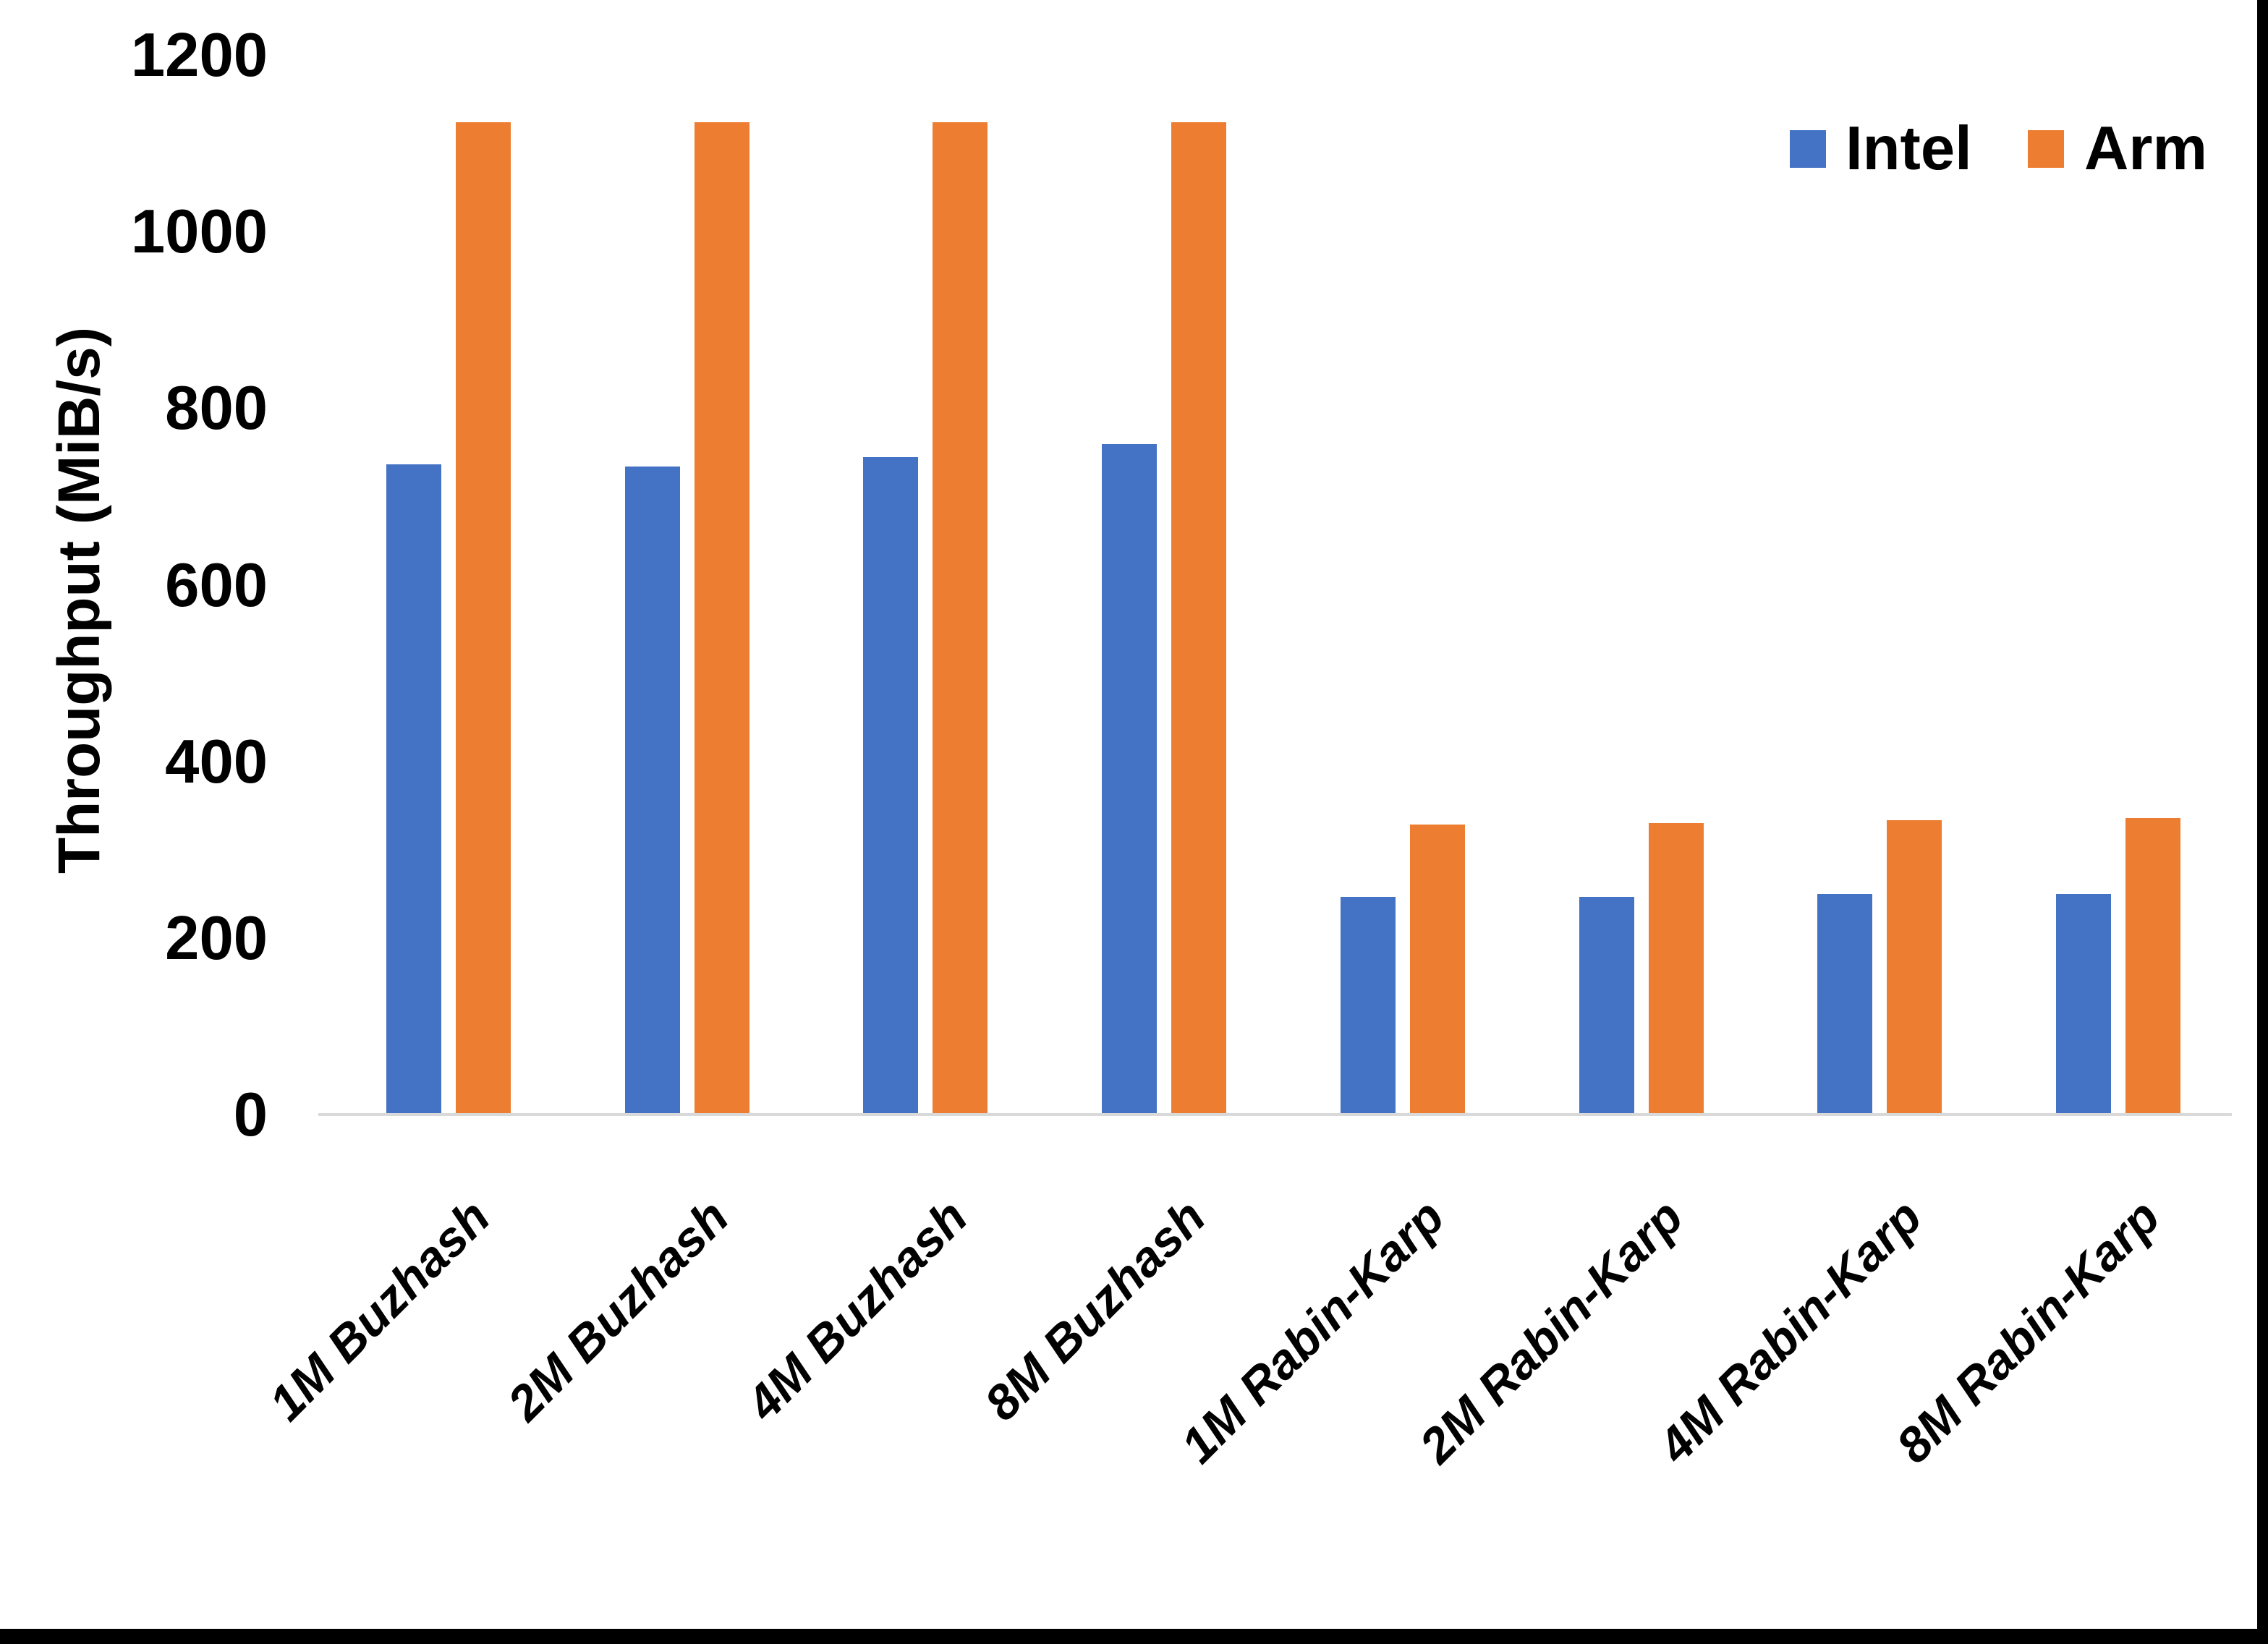 The image size is (2268, 1644). I want to click on bar-intel-4m-buzhash, so click(891, 786).